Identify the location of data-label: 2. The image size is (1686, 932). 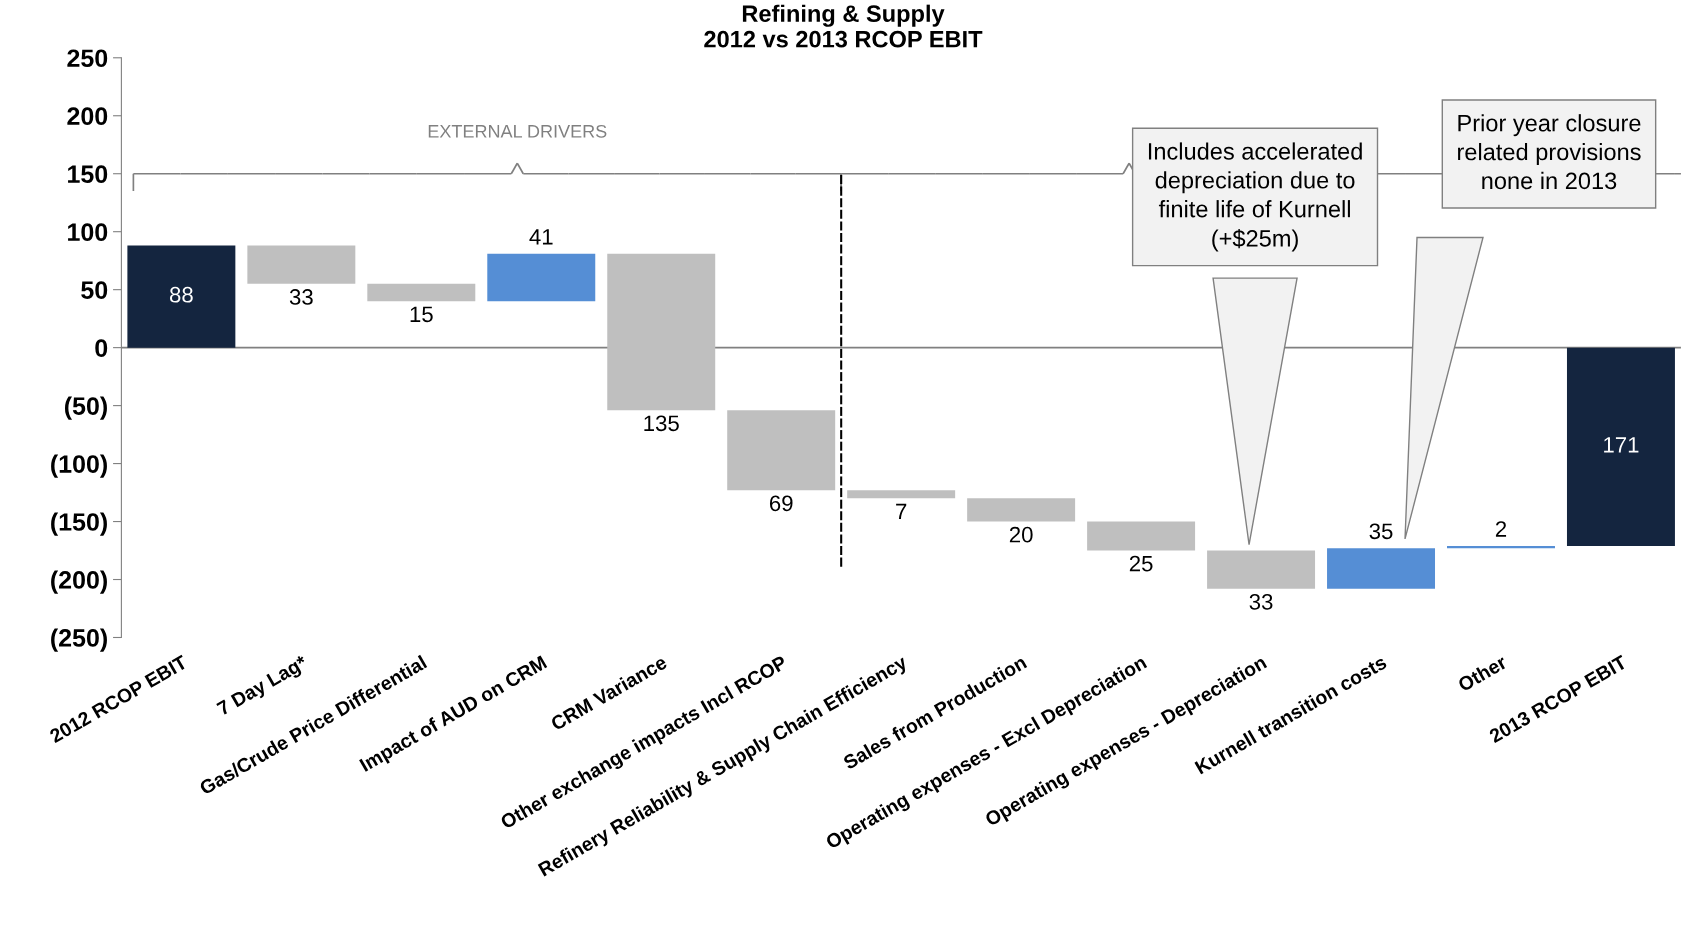
(1501, 529).